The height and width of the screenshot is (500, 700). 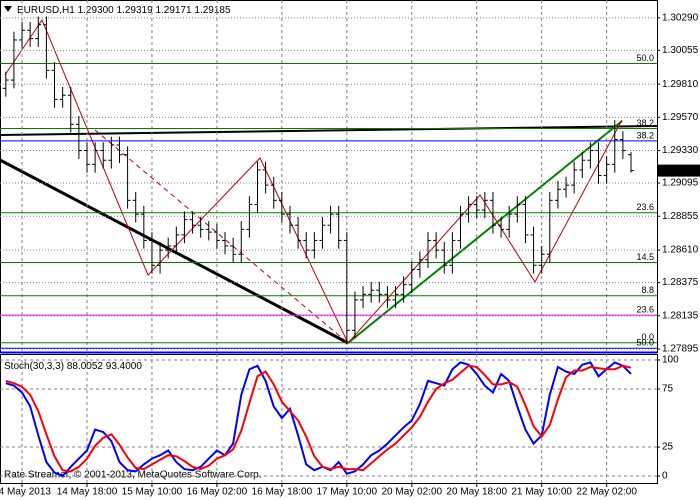 What do you see at coordinates (680, 183) in the screenshot?
I see `y-tick-label: 1.29095` at bounding box center [680, 183].